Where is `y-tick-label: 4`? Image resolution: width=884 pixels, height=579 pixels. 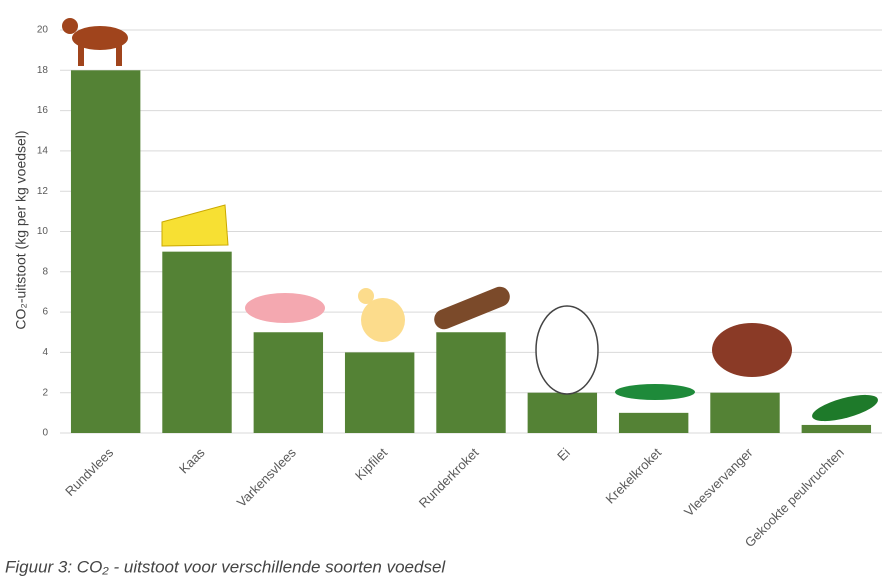 y-tick-label: 4 is located at coordinates (45, 352).